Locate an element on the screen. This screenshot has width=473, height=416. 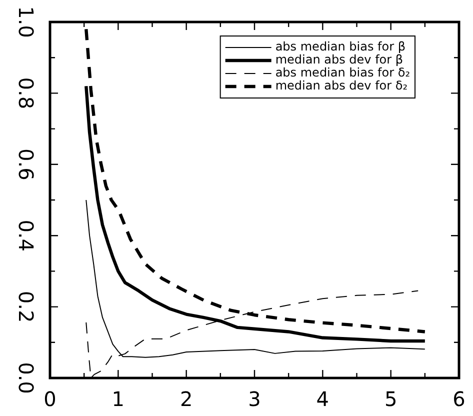
x-tick-label: 5 is located at coordinates (391, 399).